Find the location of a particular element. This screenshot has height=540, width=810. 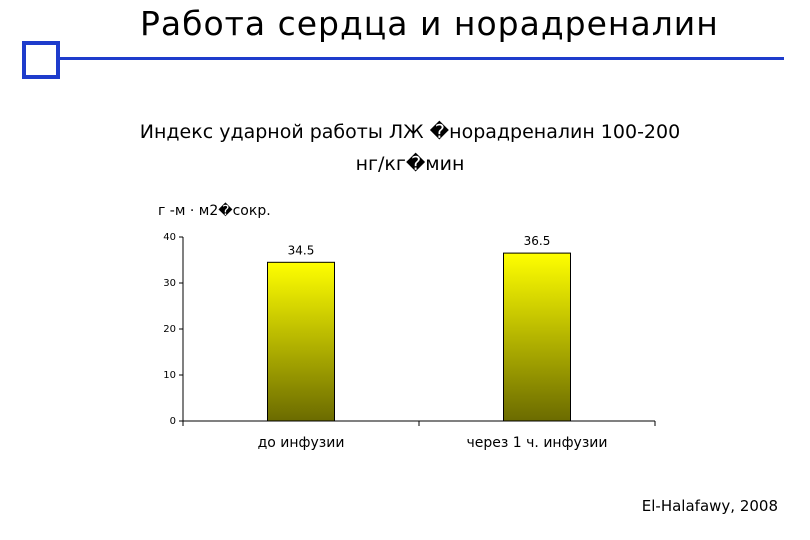

x-category-label: через 1 ч. инфузии is located at coordinates (537, 443).